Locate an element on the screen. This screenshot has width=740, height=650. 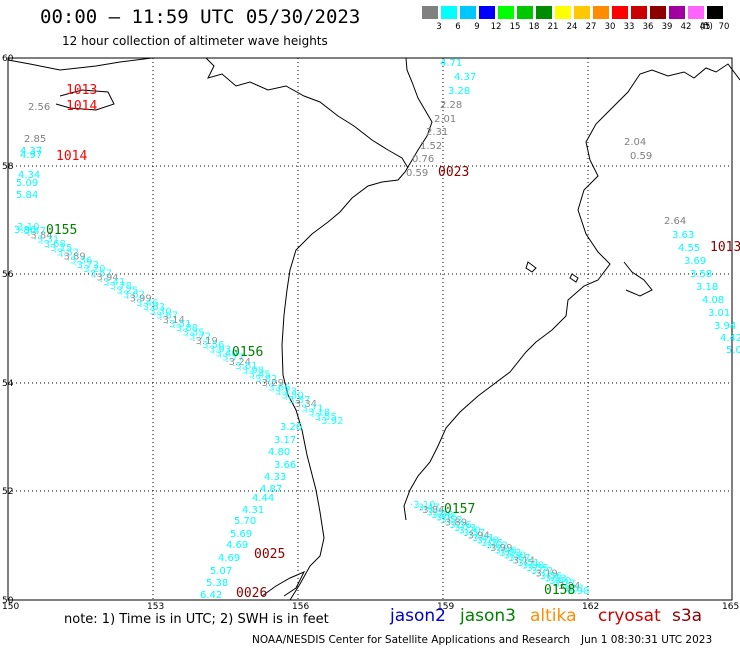
legend-label: 21 is located at coordinates (553, 27).